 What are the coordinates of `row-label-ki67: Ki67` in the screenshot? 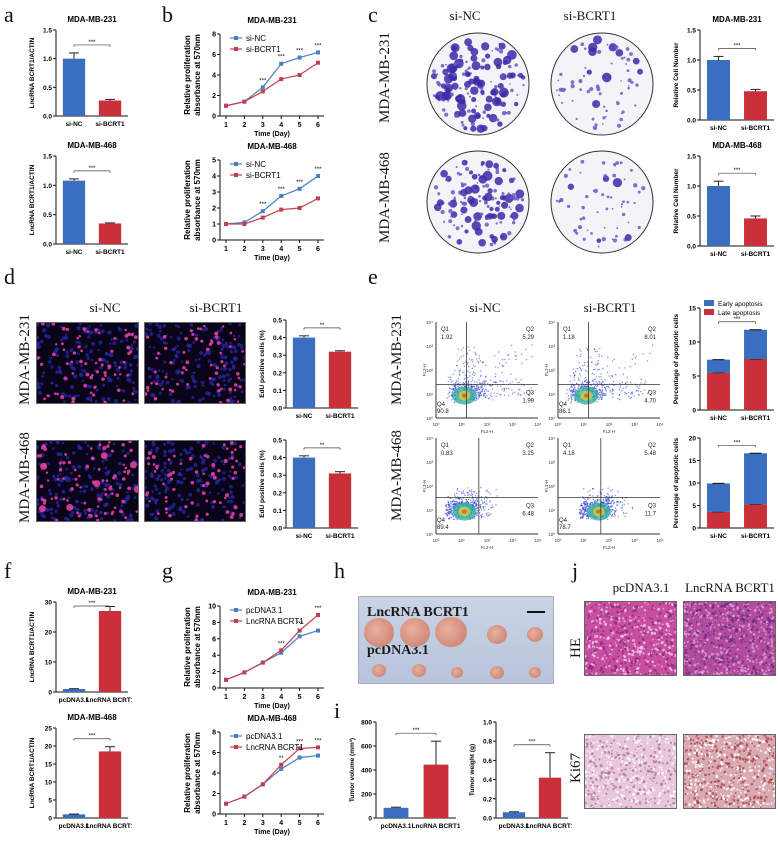 It's located at (576, 768).